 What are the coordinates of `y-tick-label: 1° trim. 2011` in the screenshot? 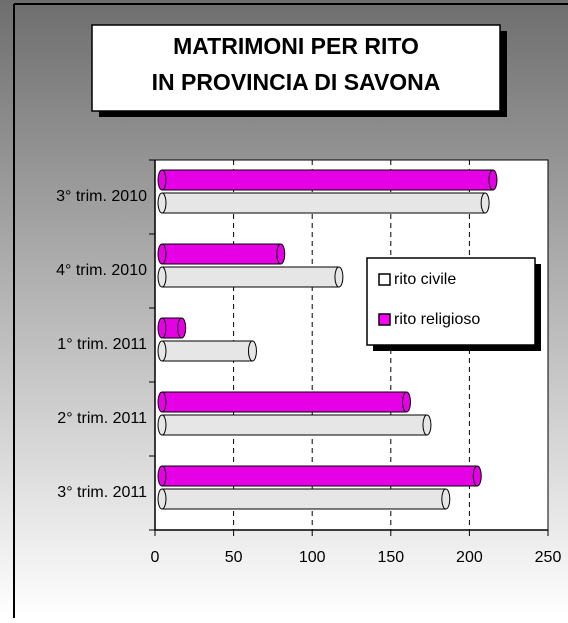 It's located at (102, 344).